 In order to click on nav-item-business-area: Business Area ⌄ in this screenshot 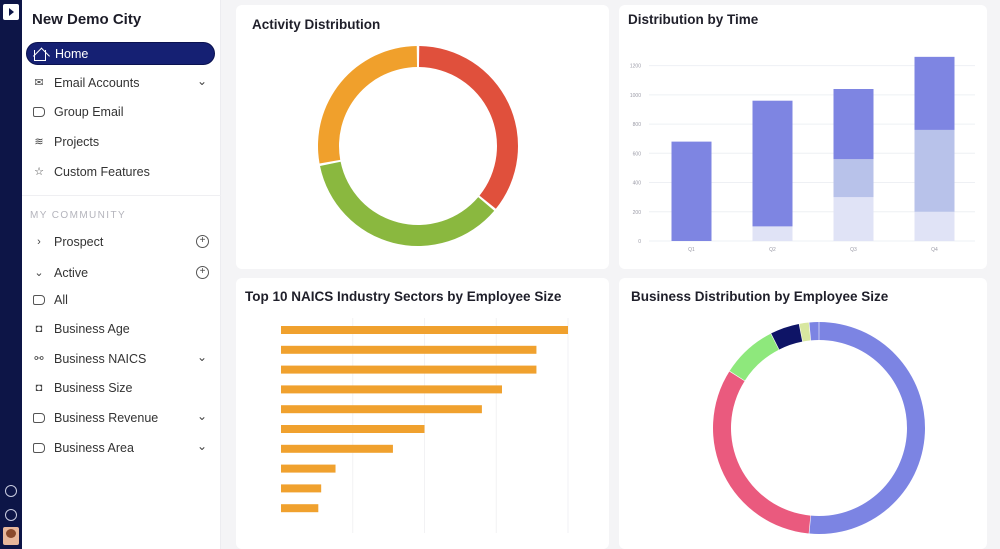, I will do `click(120, 447)`.